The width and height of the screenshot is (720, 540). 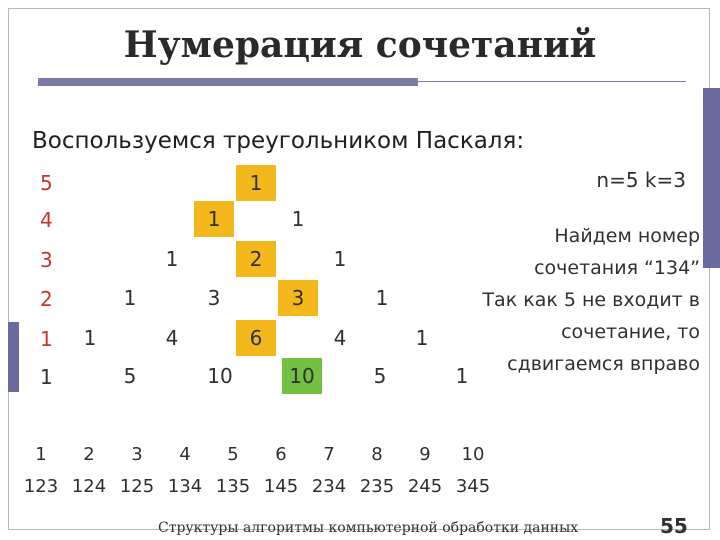 What do you see at coordinates (552, 81) in the screenshot?
I see `title-underline-thin` at bounding box center [552, 81].